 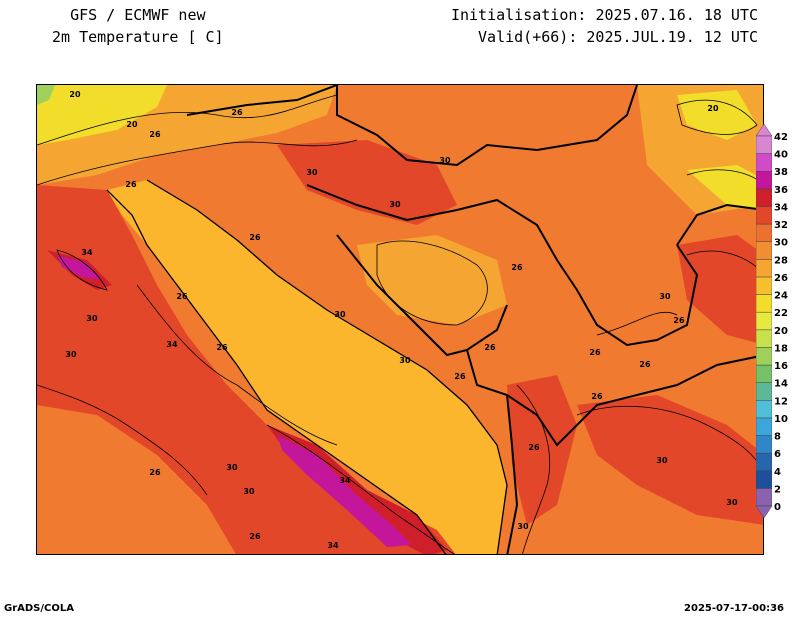 What do you see at coordinates (781, 172) in the screenshot?
I see `colorbar-tick-label: 38` at bounding box center [781, 172].